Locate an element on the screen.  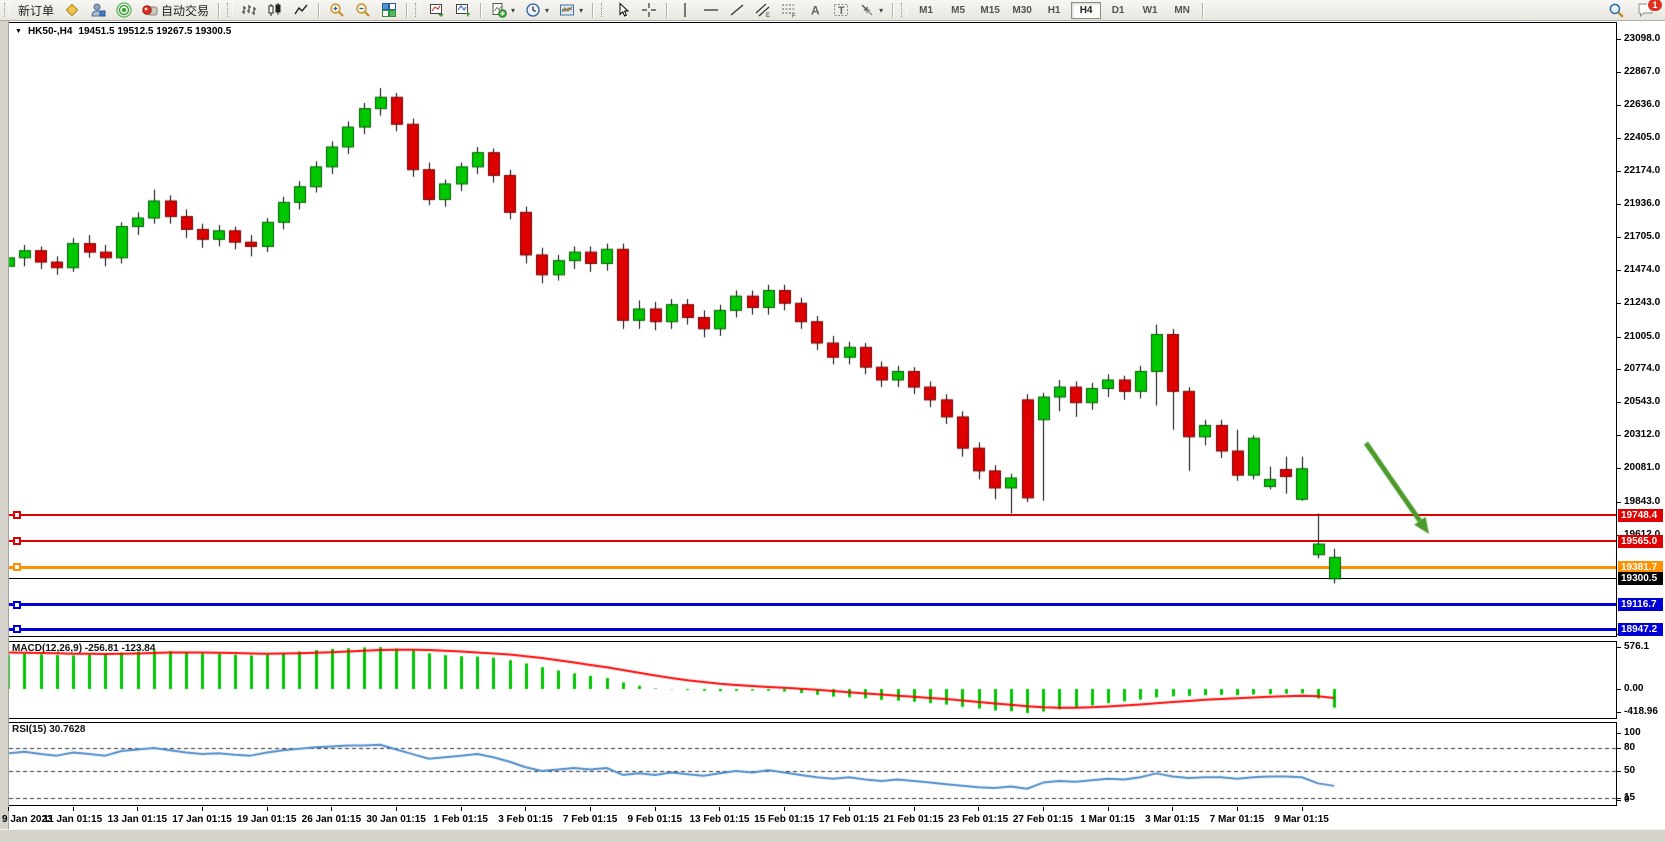
search-button is located at coordinates (1616, 10).